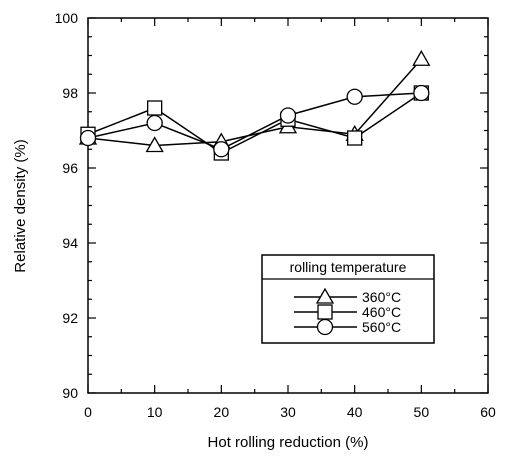  Describe the element at coordinates (67, 18) in the screenshot. I see `y-tick-label: 100` at that location.